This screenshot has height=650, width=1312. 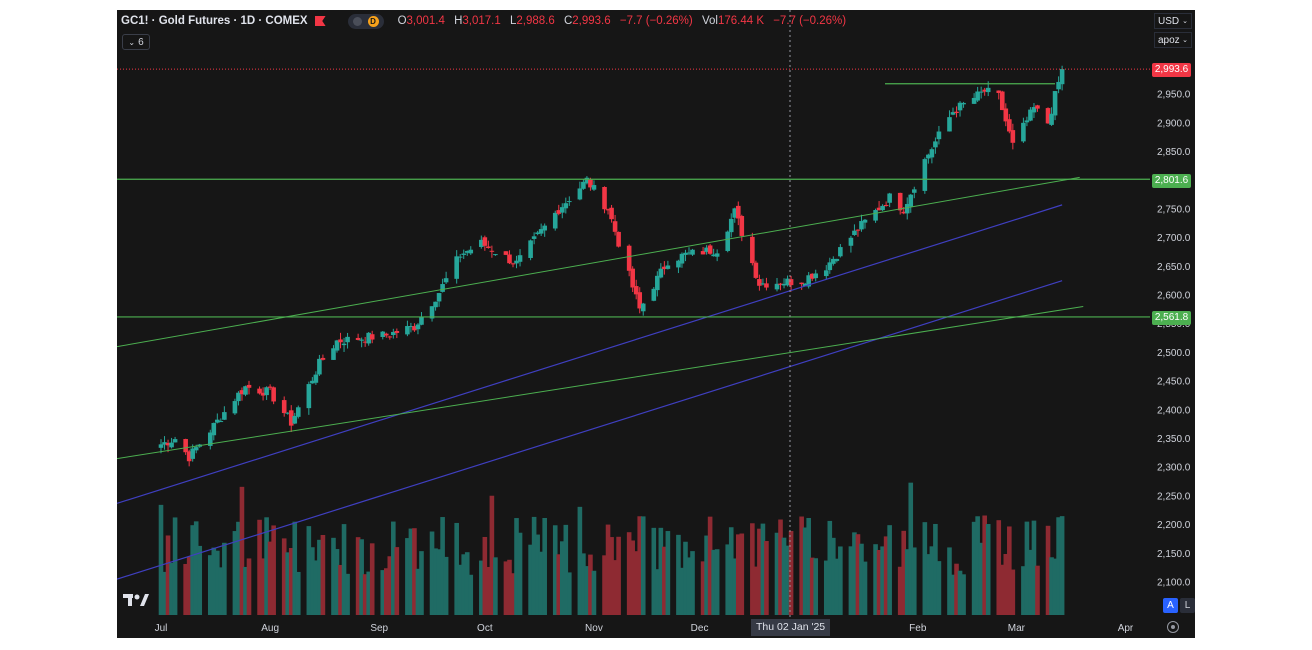 I want to click on collapse-indicators-button: ⌄ 6, so click(x=136, y=42).